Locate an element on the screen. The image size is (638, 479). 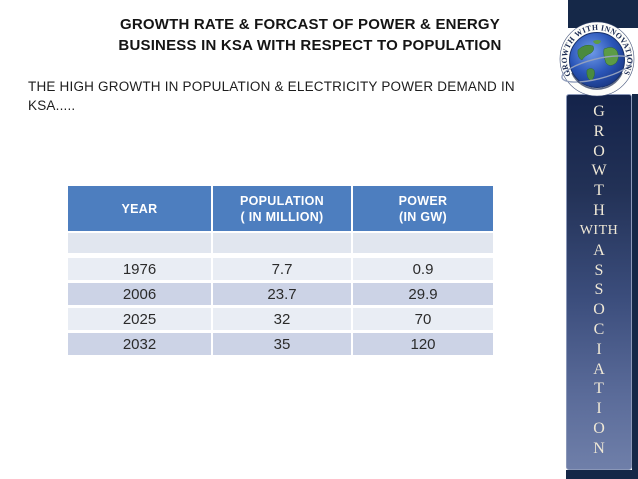
globe-shadow is located at coordinates (597, 81).